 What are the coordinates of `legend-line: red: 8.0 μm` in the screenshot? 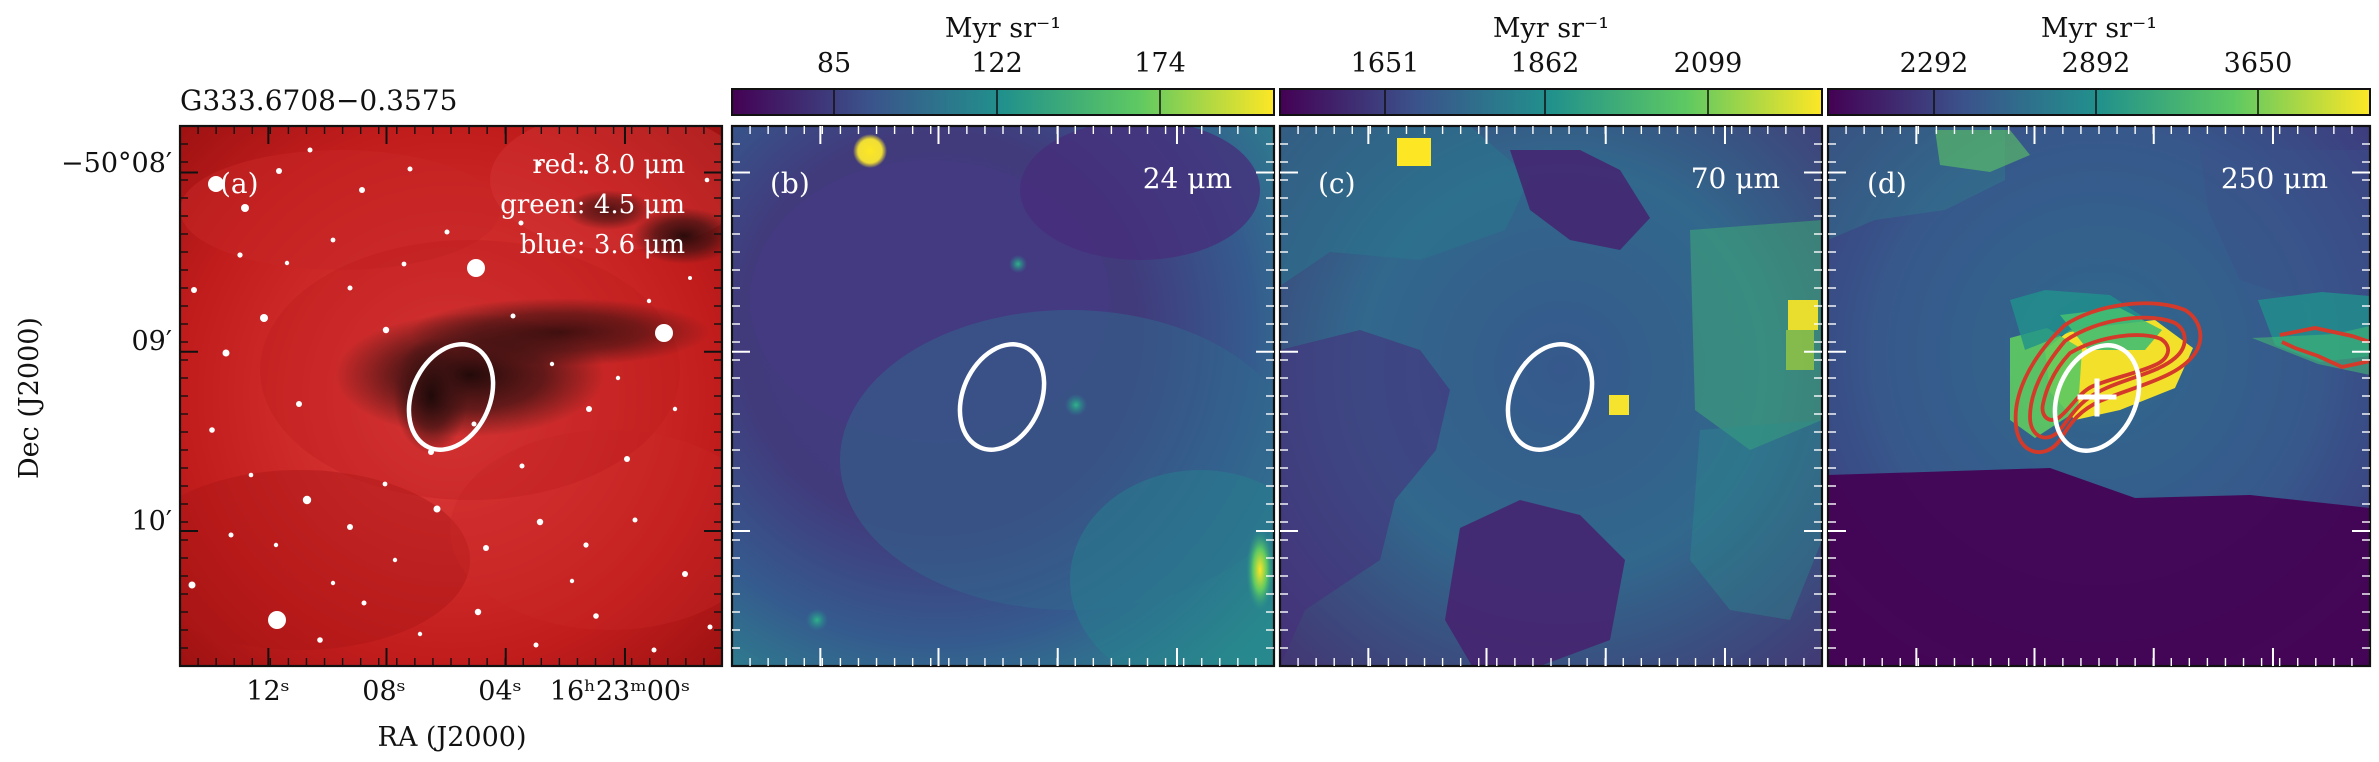 It's located at (608, 165).